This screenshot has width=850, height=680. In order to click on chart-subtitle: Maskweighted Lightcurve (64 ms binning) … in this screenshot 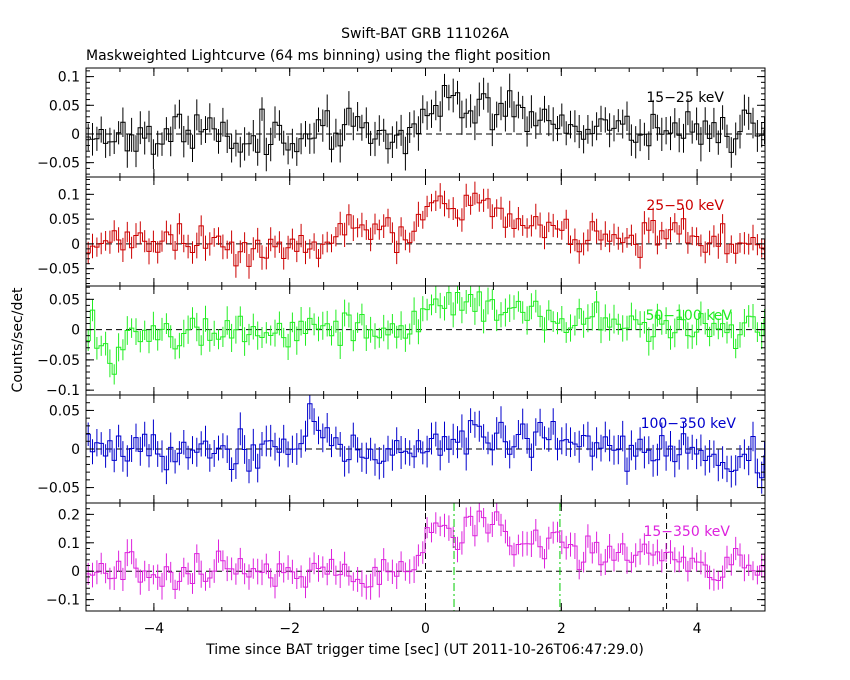, I will do `click(318, 56)`.